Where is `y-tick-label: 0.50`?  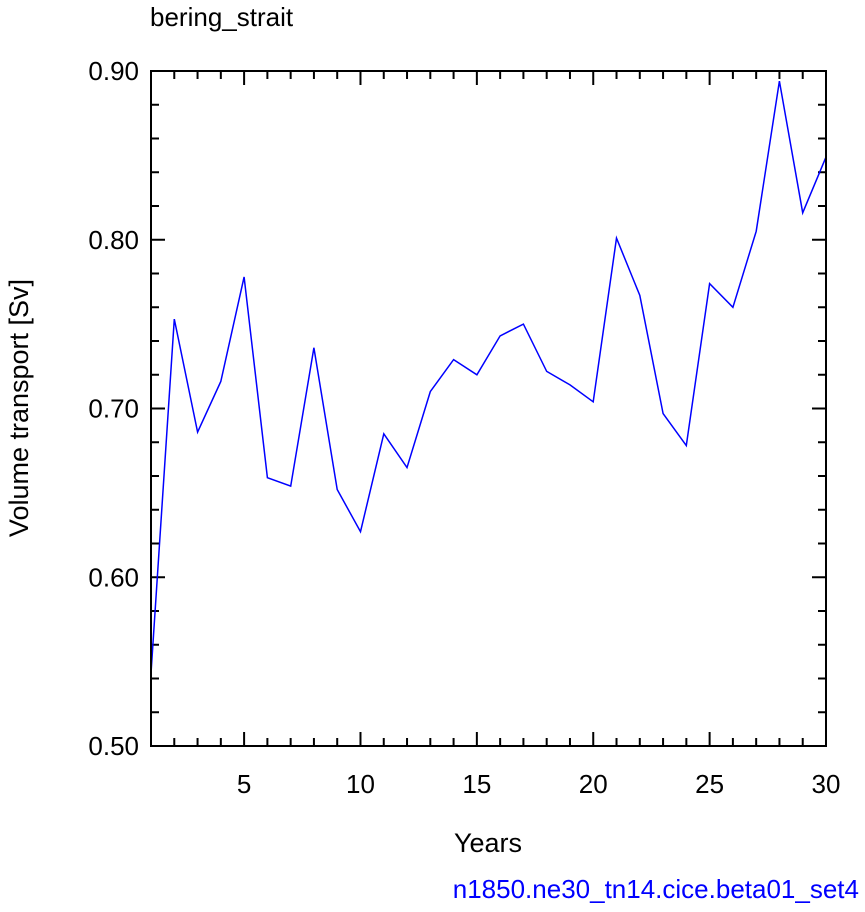 y-tick-label: 0.50 is located at coordinates (113, 746).